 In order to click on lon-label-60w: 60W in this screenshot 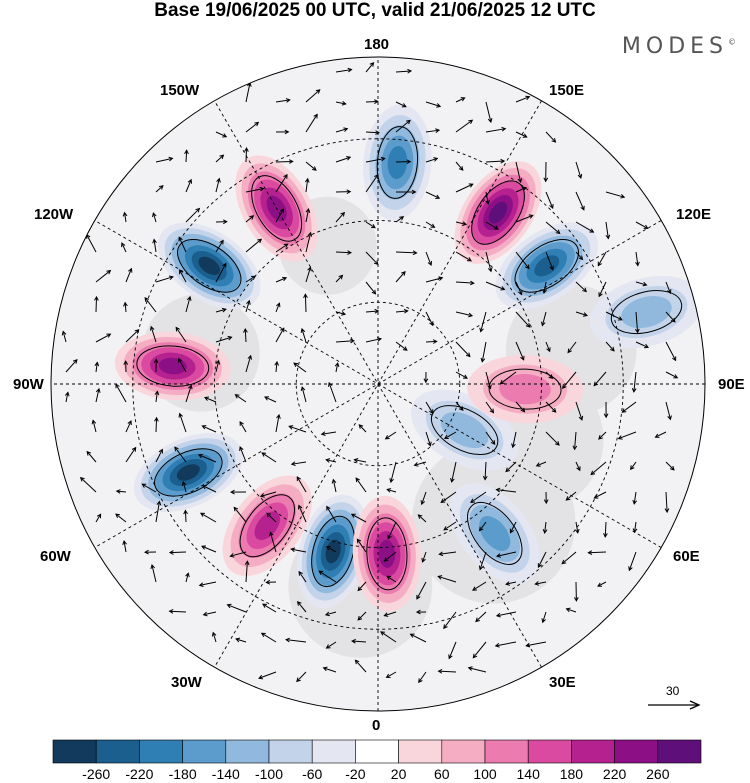, I will do `click(55, 556)`.